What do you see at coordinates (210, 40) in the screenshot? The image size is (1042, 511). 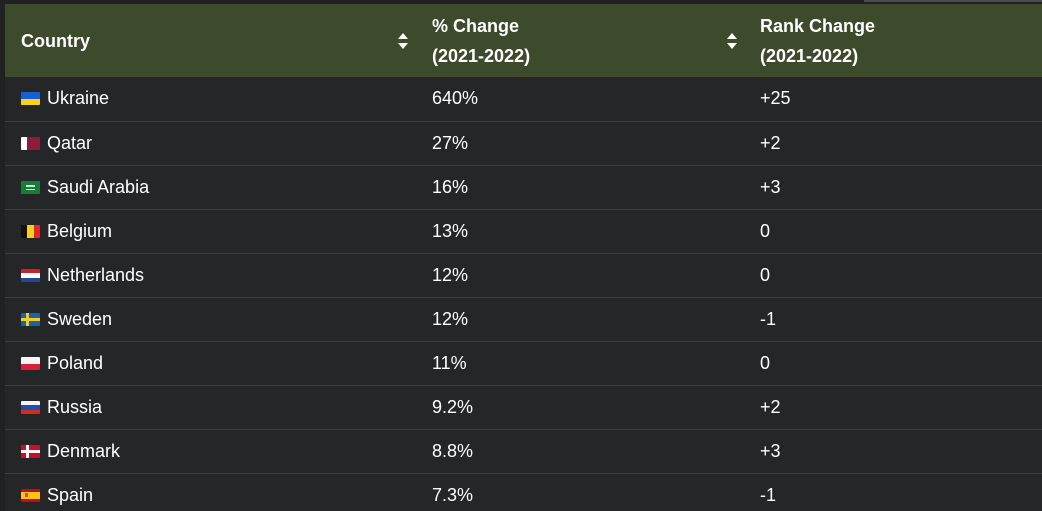 I see `country-column-header: Country` at bounding box center [210, 40].